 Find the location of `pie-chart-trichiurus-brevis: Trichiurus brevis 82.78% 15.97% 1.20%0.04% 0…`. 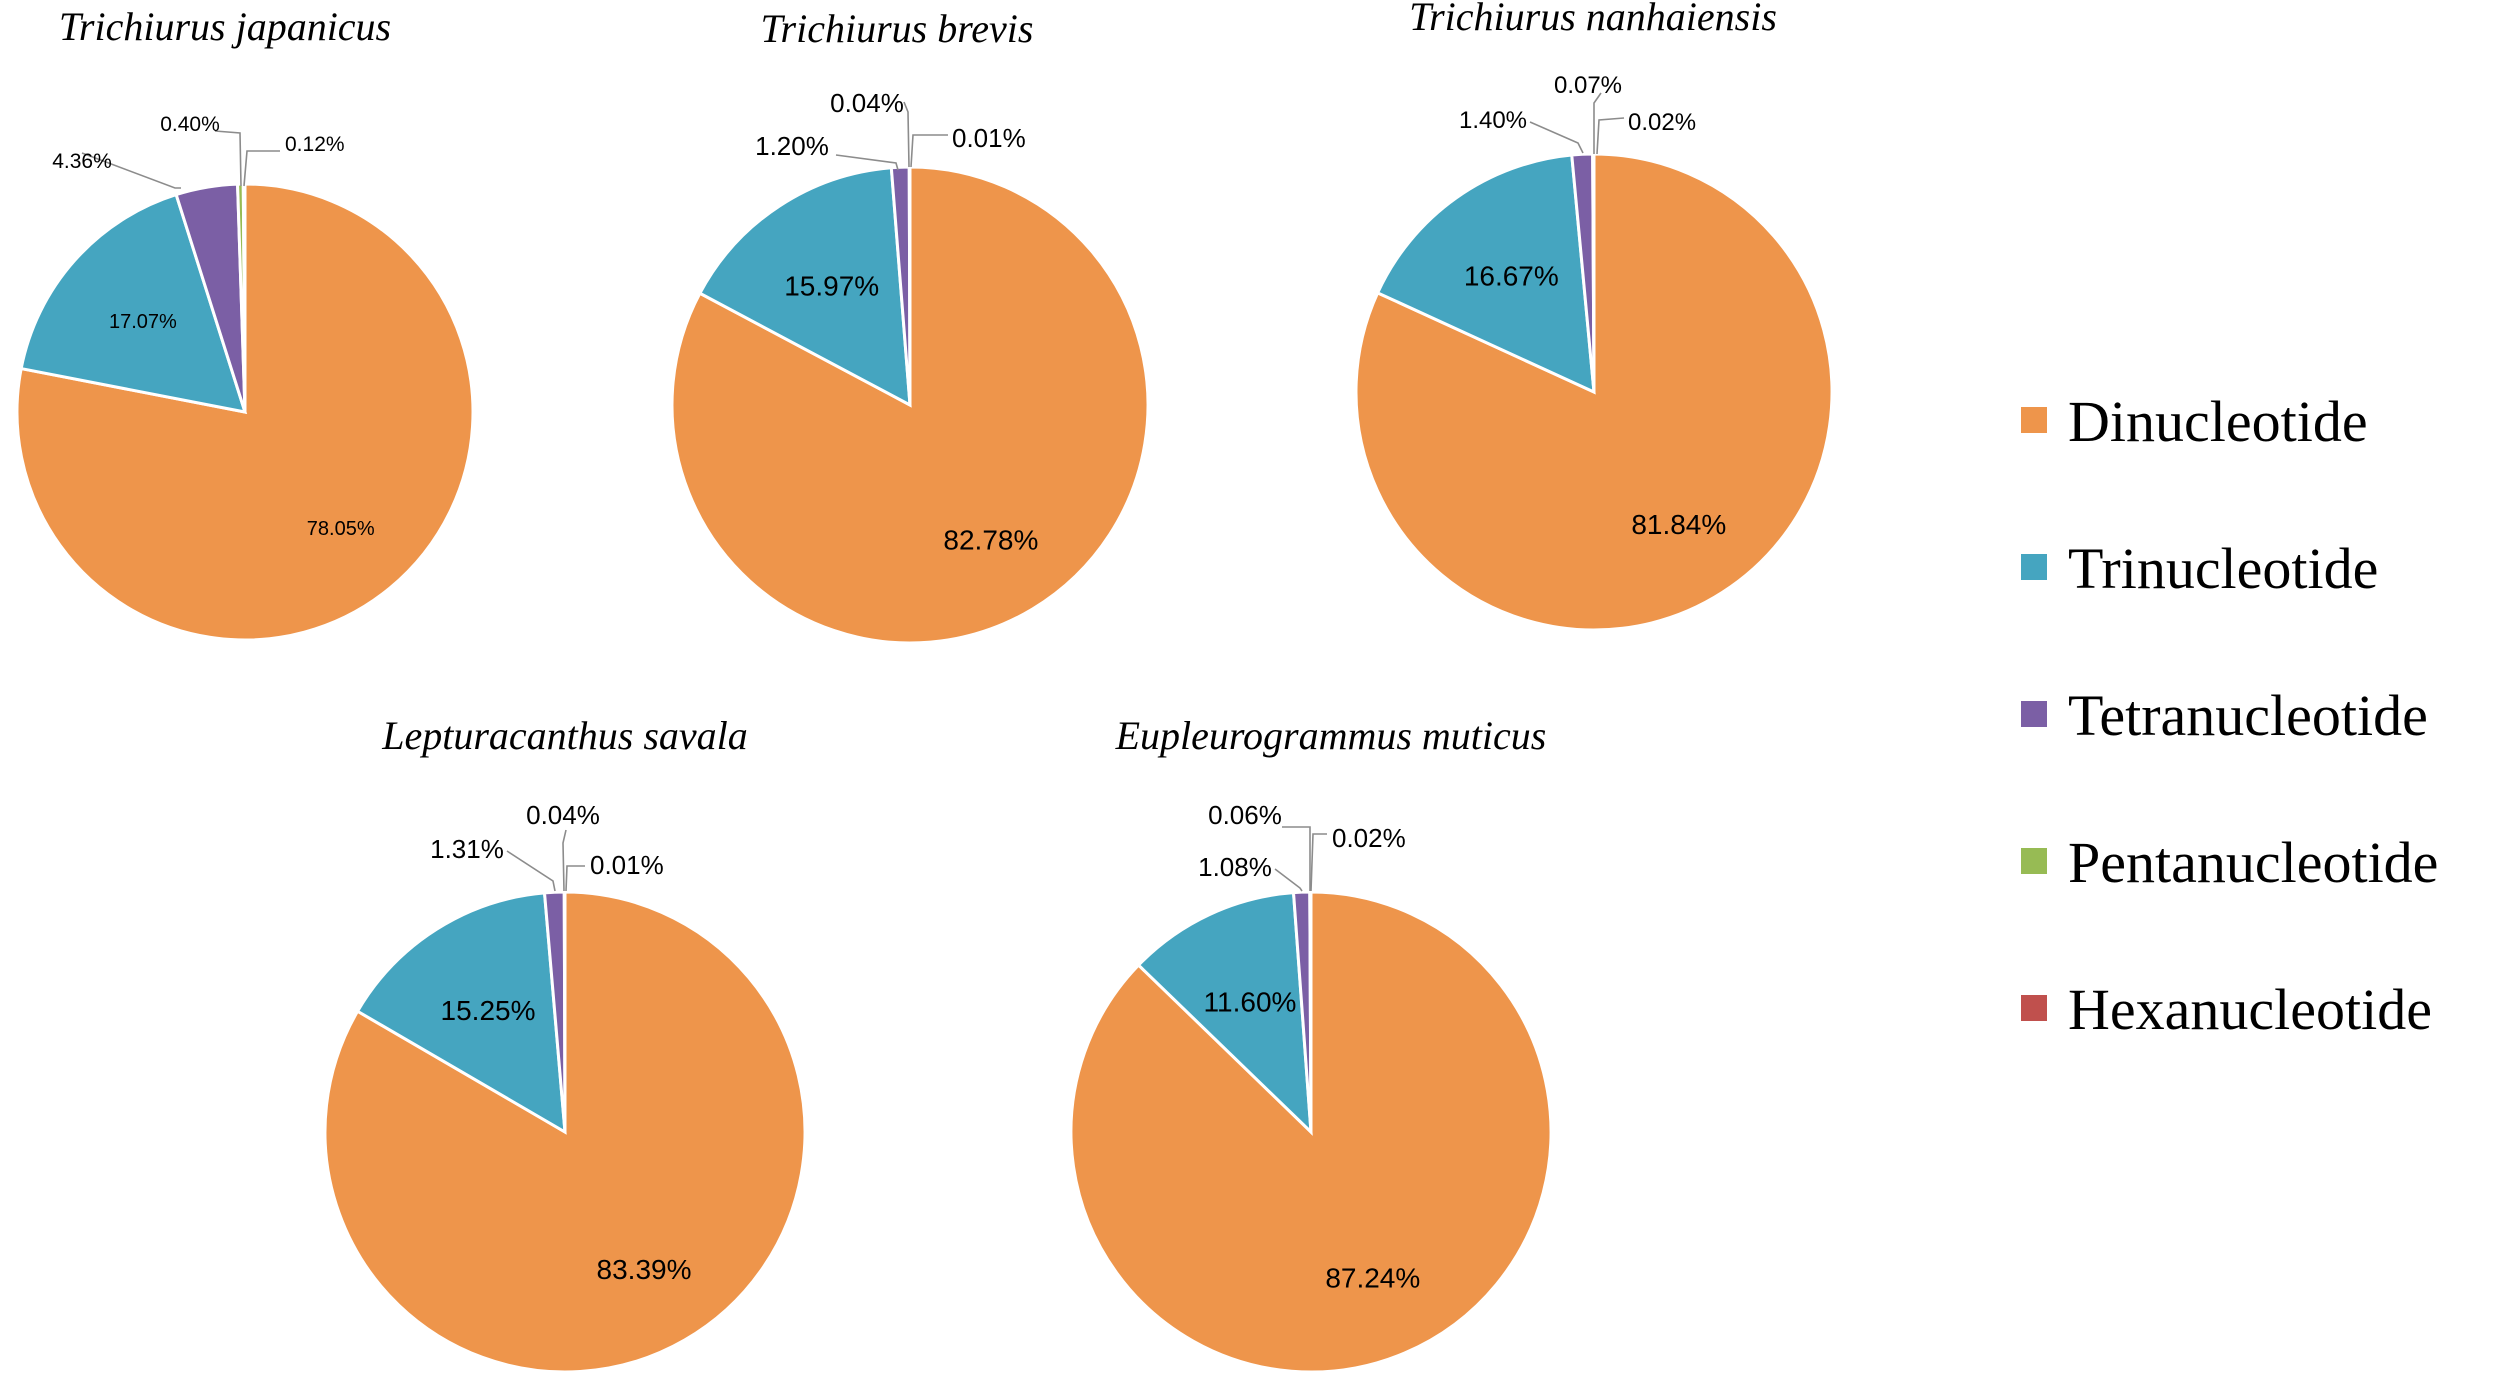

pie-chart-trichiurus-brevis: Trichiurus brevis 82.78% 15.97% 1.20%0.04% 0… is located at coordinates (910, 325).